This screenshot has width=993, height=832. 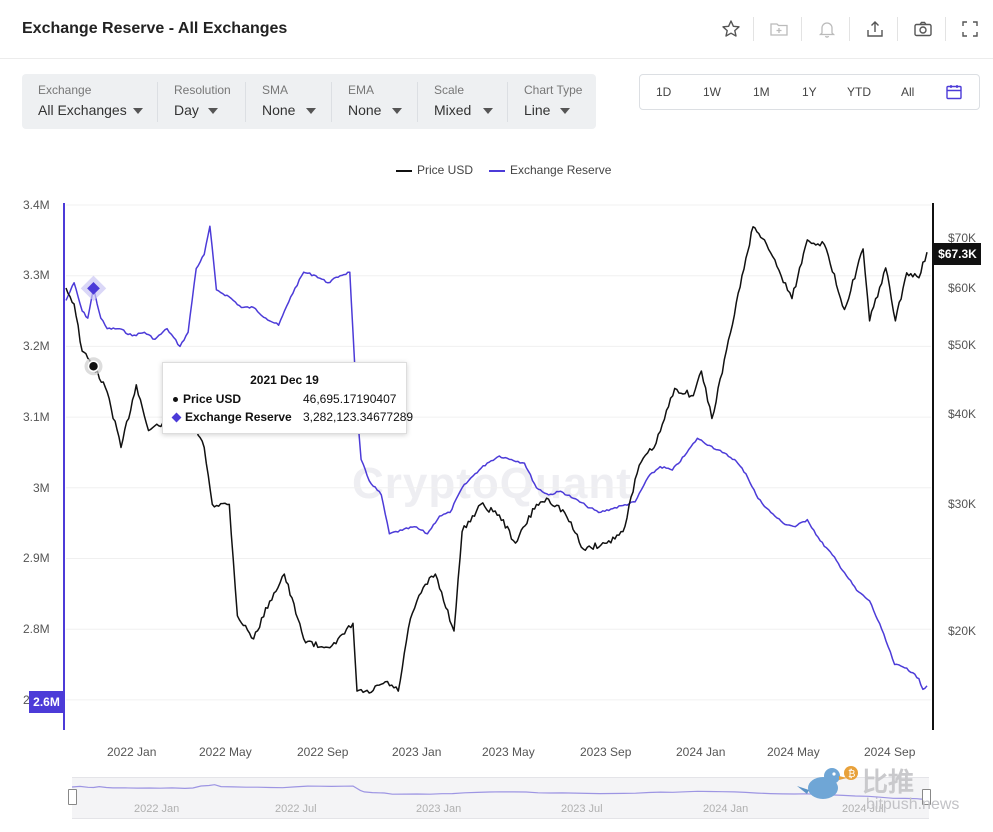 What do you see at coordinates (957, 254) in the screenshot?
I see `right-axis-badge: $67.3K` at bounding box center [957, 254].